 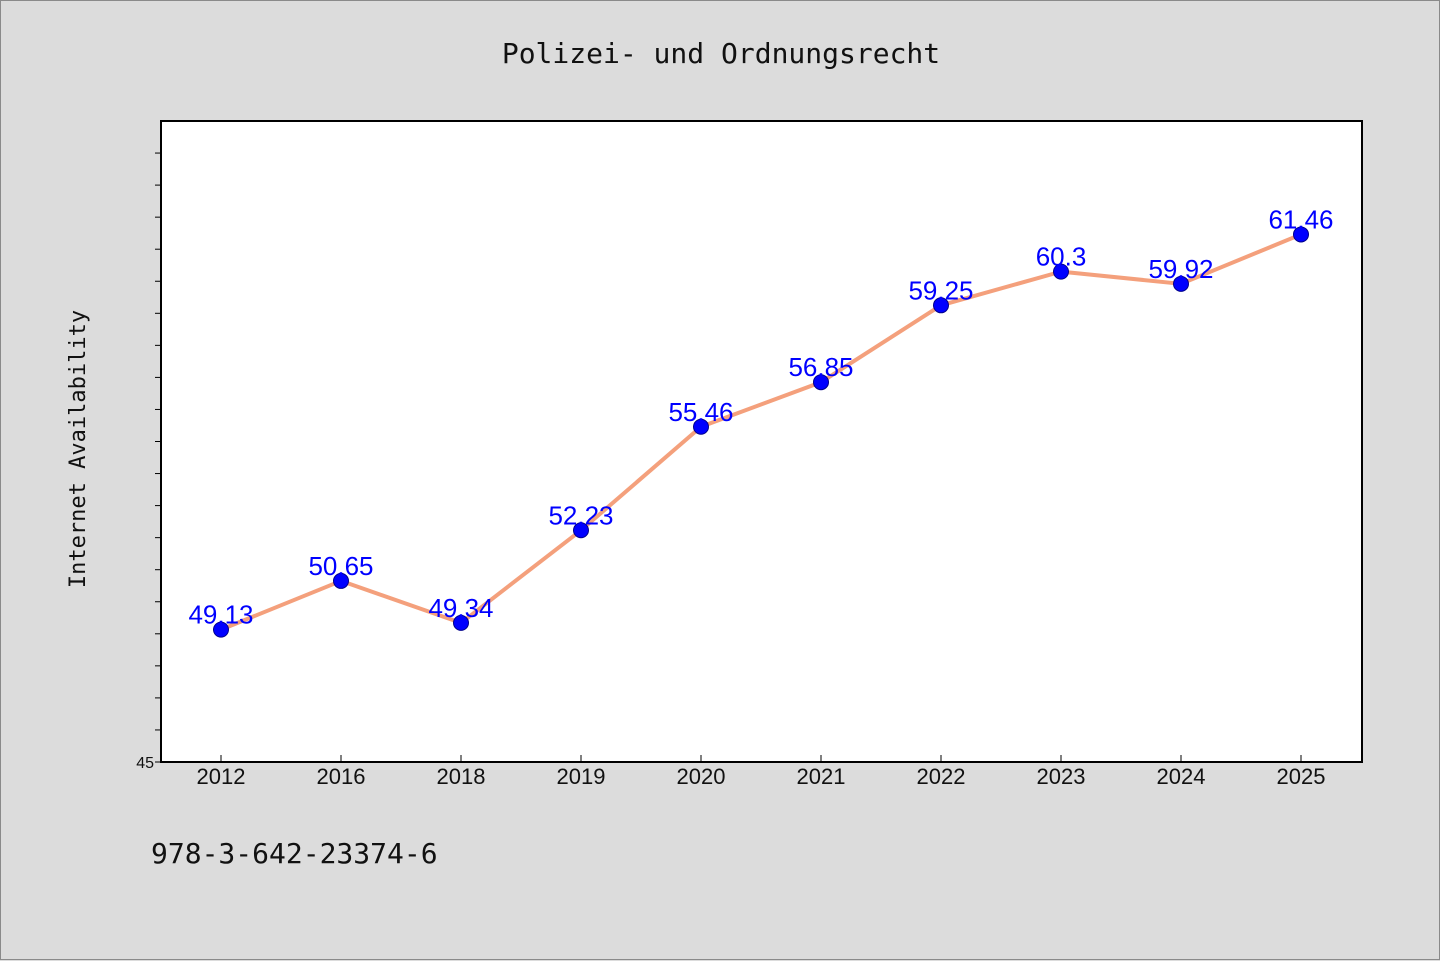 What do you see at coordinates (78, 449) in the screenshot?
I see `y-axis-label: Internet Availability` at bounding box center [78, 449].